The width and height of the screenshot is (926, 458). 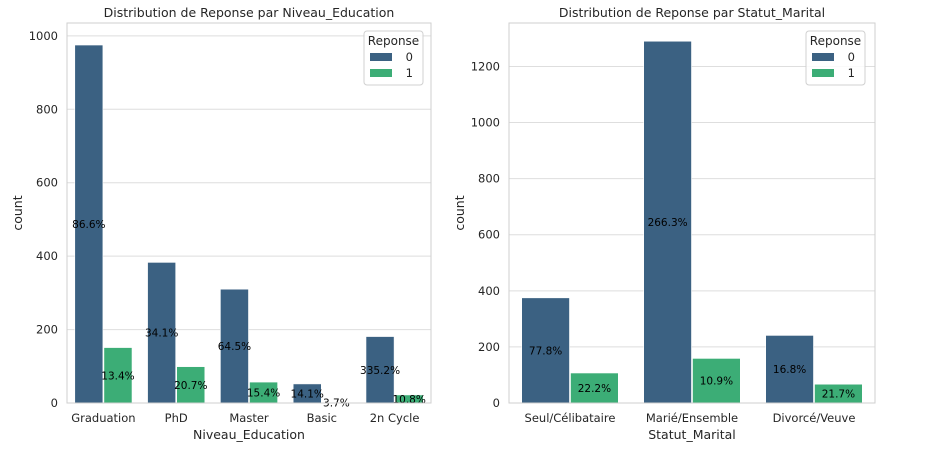 I want to click on chart2-bar-percent-label: 77.8%, so click(x=545, y=351).